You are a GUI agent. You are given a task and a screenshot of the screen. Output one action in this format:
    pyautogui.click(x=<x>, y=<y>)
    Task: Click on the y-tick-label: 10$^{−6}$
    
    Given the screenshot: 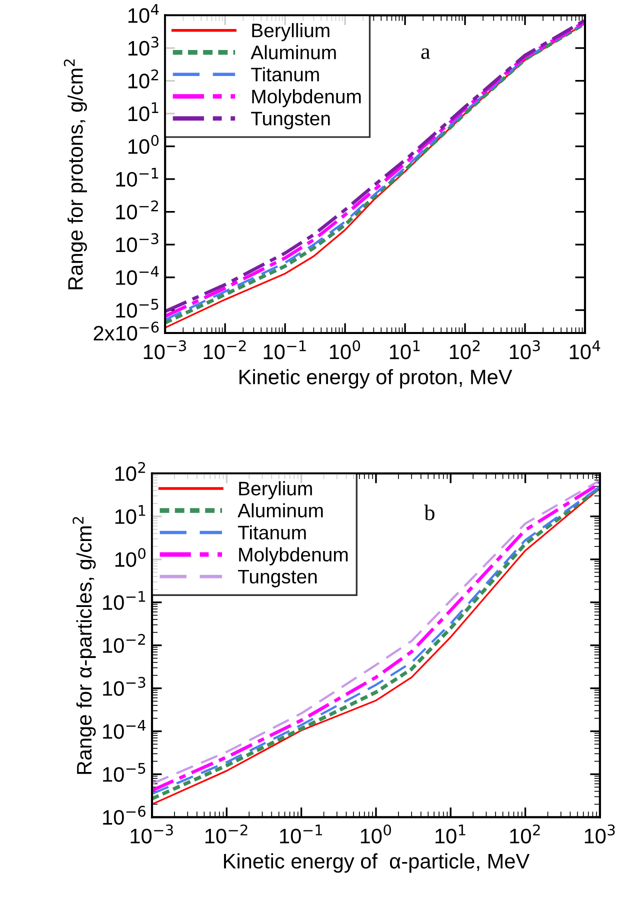 What is the action you would take?
    pyautogui.click(x=124, y=815)
    